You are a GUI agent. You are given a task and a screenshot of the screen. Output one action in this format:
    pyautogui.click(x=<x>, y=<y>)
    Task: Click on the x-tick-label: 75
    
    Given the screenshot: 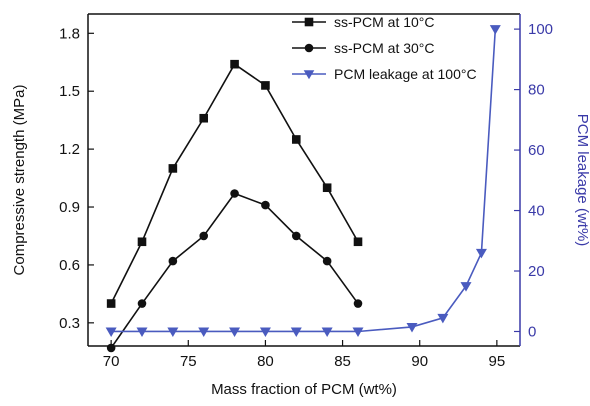 What is the action you would take?
    pyautogui.click(x=188, y=361)
    